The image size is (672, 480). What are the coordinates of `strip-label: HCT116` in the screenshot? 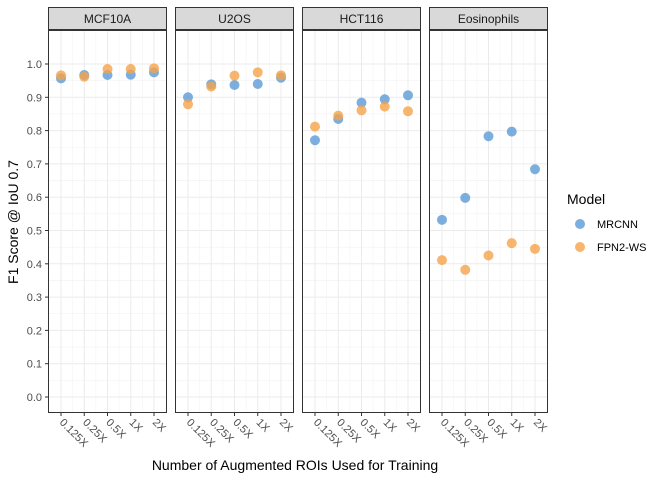 It's located at (362, 19).